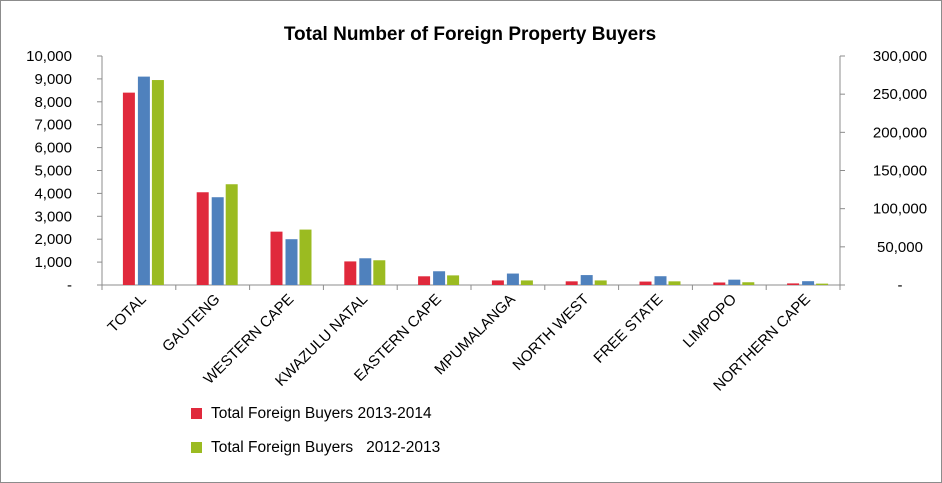 The image size is (942, 483). What do you see at coordinates (900, 209) in the screenshot?
I see `right-tick-label: 100,000` at bounding box center [900, 209].